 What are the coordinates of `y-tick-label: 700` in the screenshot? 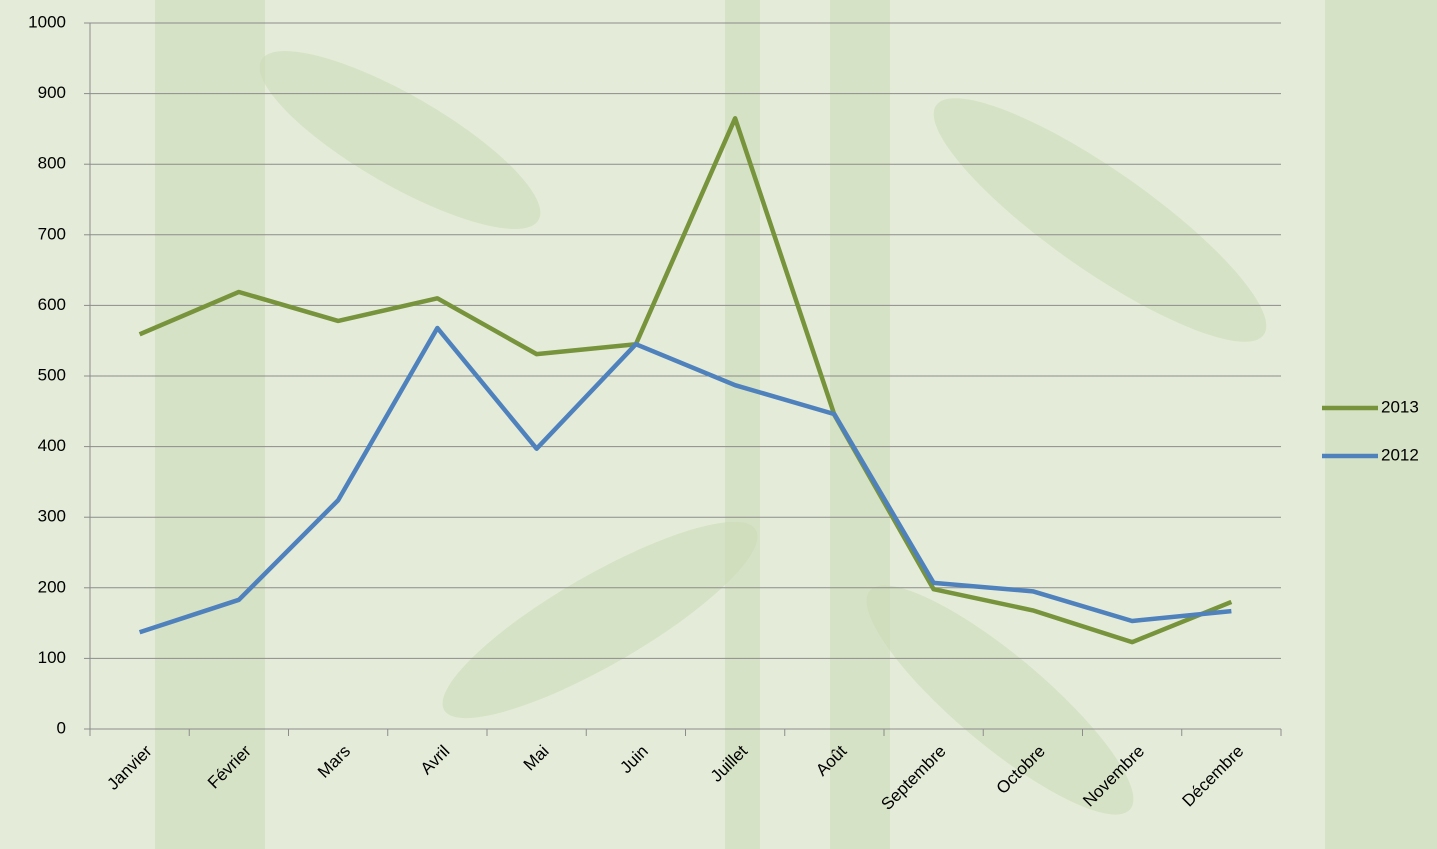 It's located at (52, 233).